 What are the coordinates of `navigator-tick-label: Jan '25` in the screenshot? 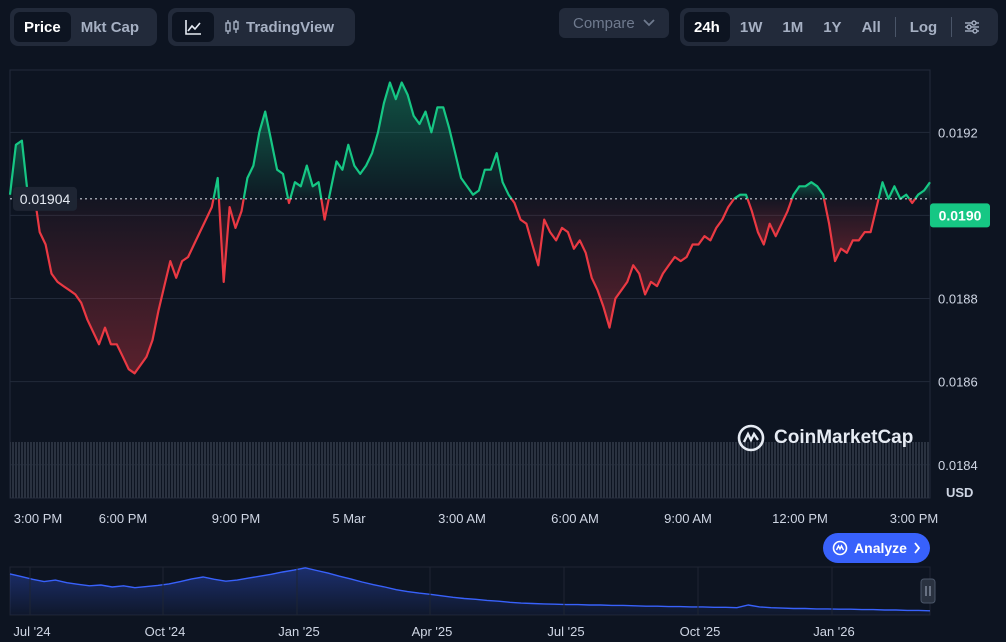 It's located at (299, 631).